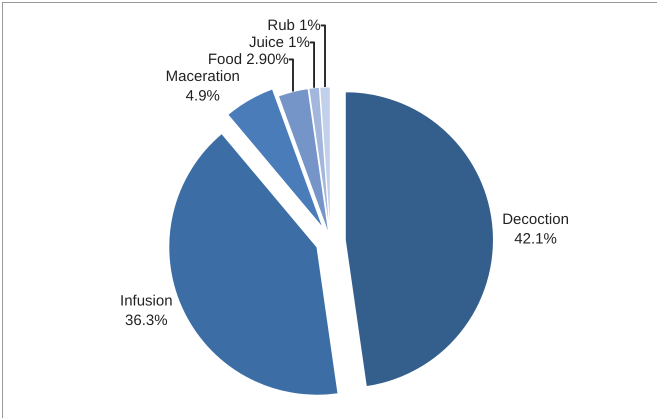 This screenshot has width=659, height=420. Describe the element at coordinates (535, 219) in the screenshot. I see `slice-label: Decoction` at that location.